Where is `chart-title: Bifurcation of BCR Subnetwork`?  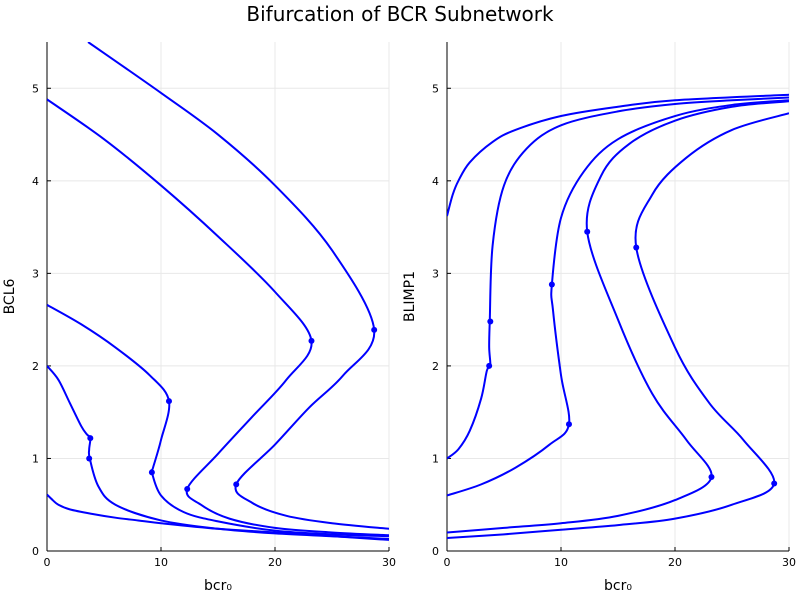
chart-title: Bifurcation of BCR Subnetwork is located at coordinates (400, 14).